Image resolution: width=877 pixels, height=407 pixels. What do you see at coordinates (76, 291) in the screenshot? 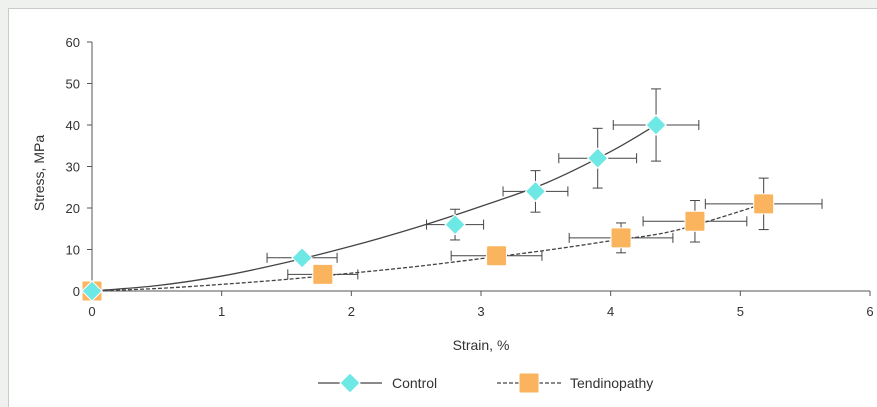
I see `y-tick-label: 0` at bounding box center [76, 291].